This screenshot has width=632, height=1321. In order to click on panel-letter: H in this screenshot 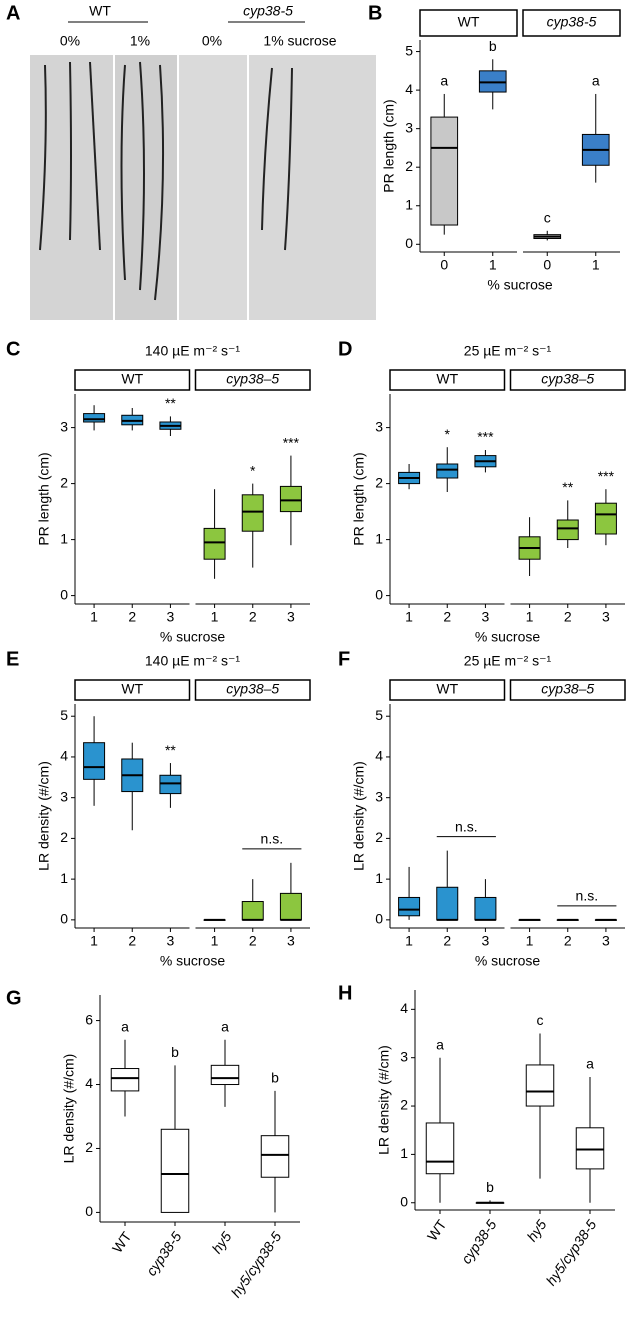, I will do `click(345, 993)`.